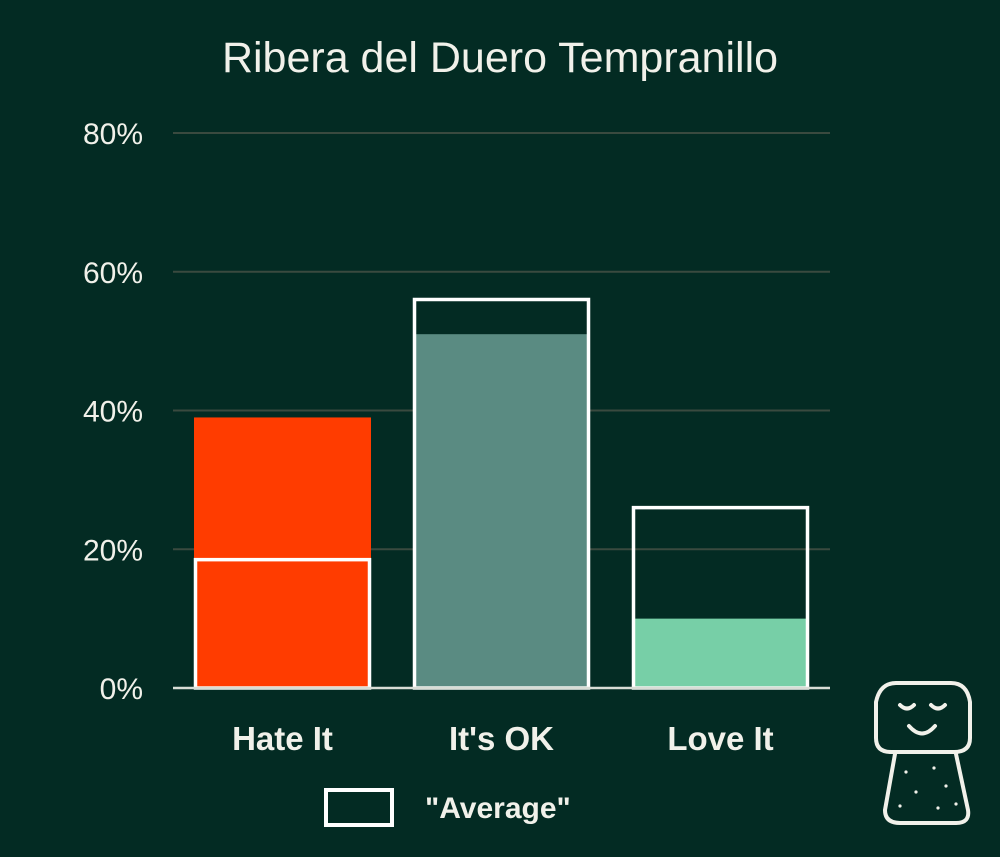 The width and height of the screenshot is (1000, 857). I want to click on legend: "Average", so click(447, 807).